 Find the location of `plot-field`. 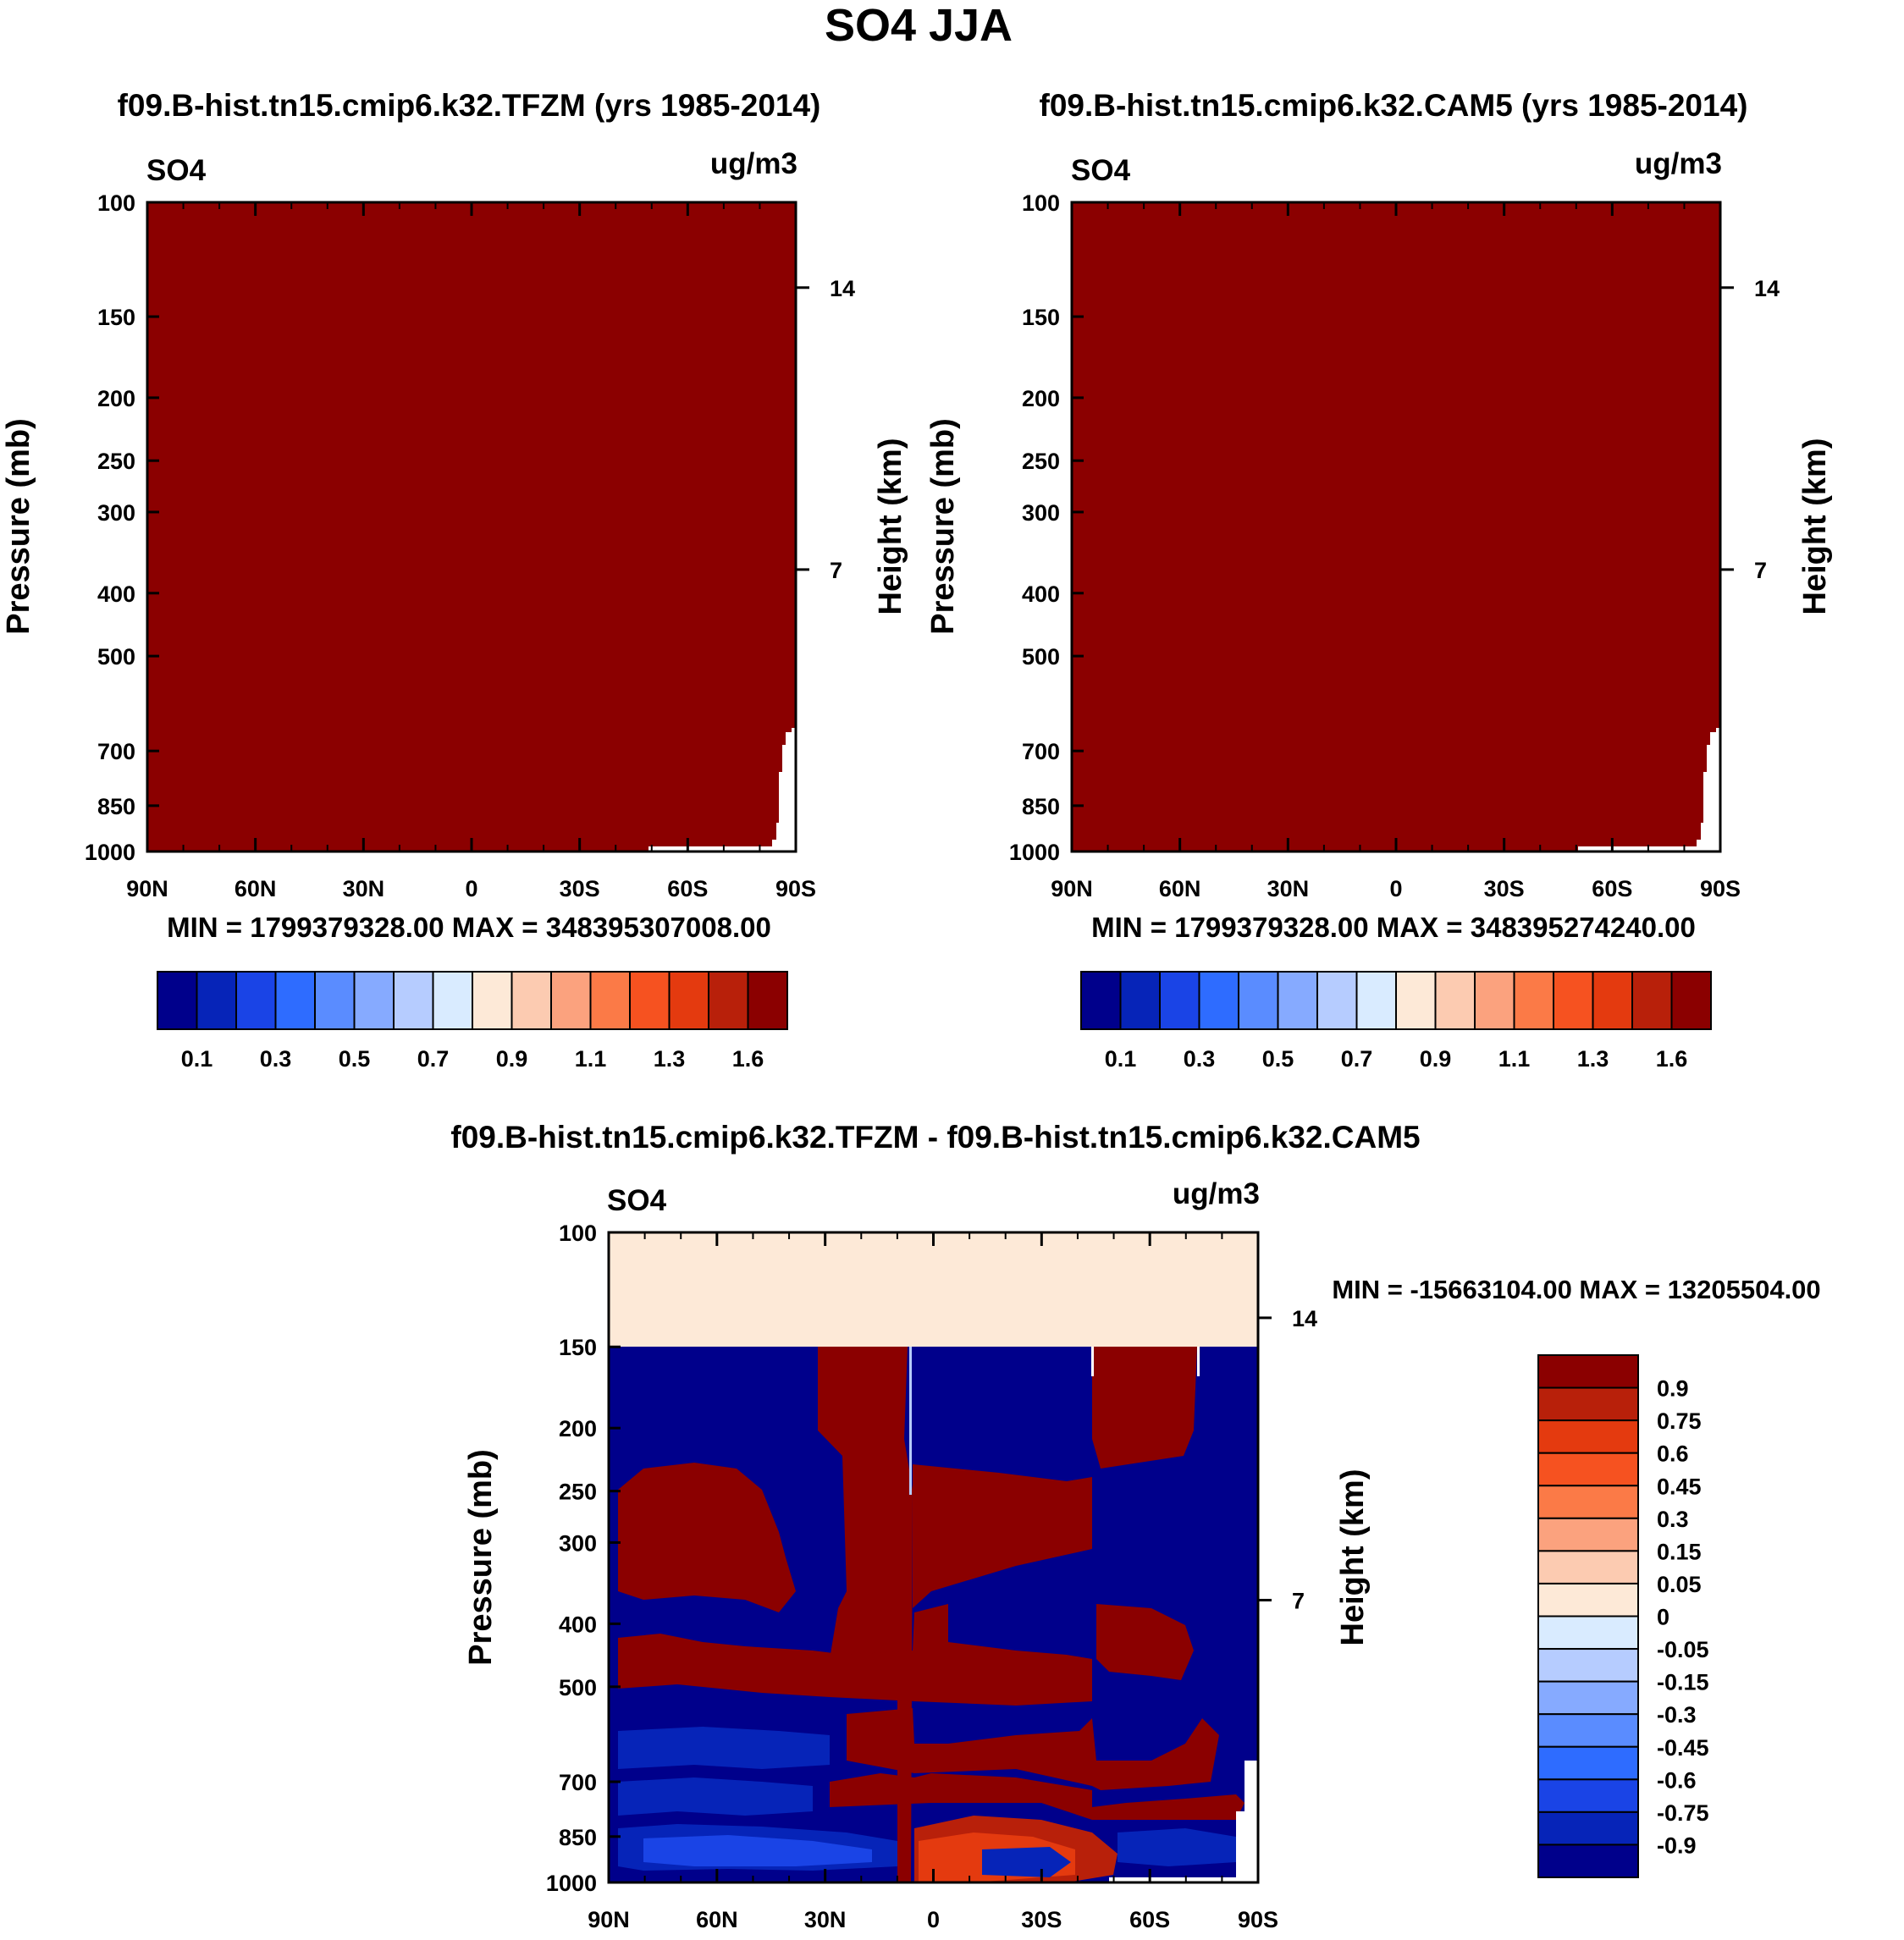

plot-field is located at coordinates (1396, 527).